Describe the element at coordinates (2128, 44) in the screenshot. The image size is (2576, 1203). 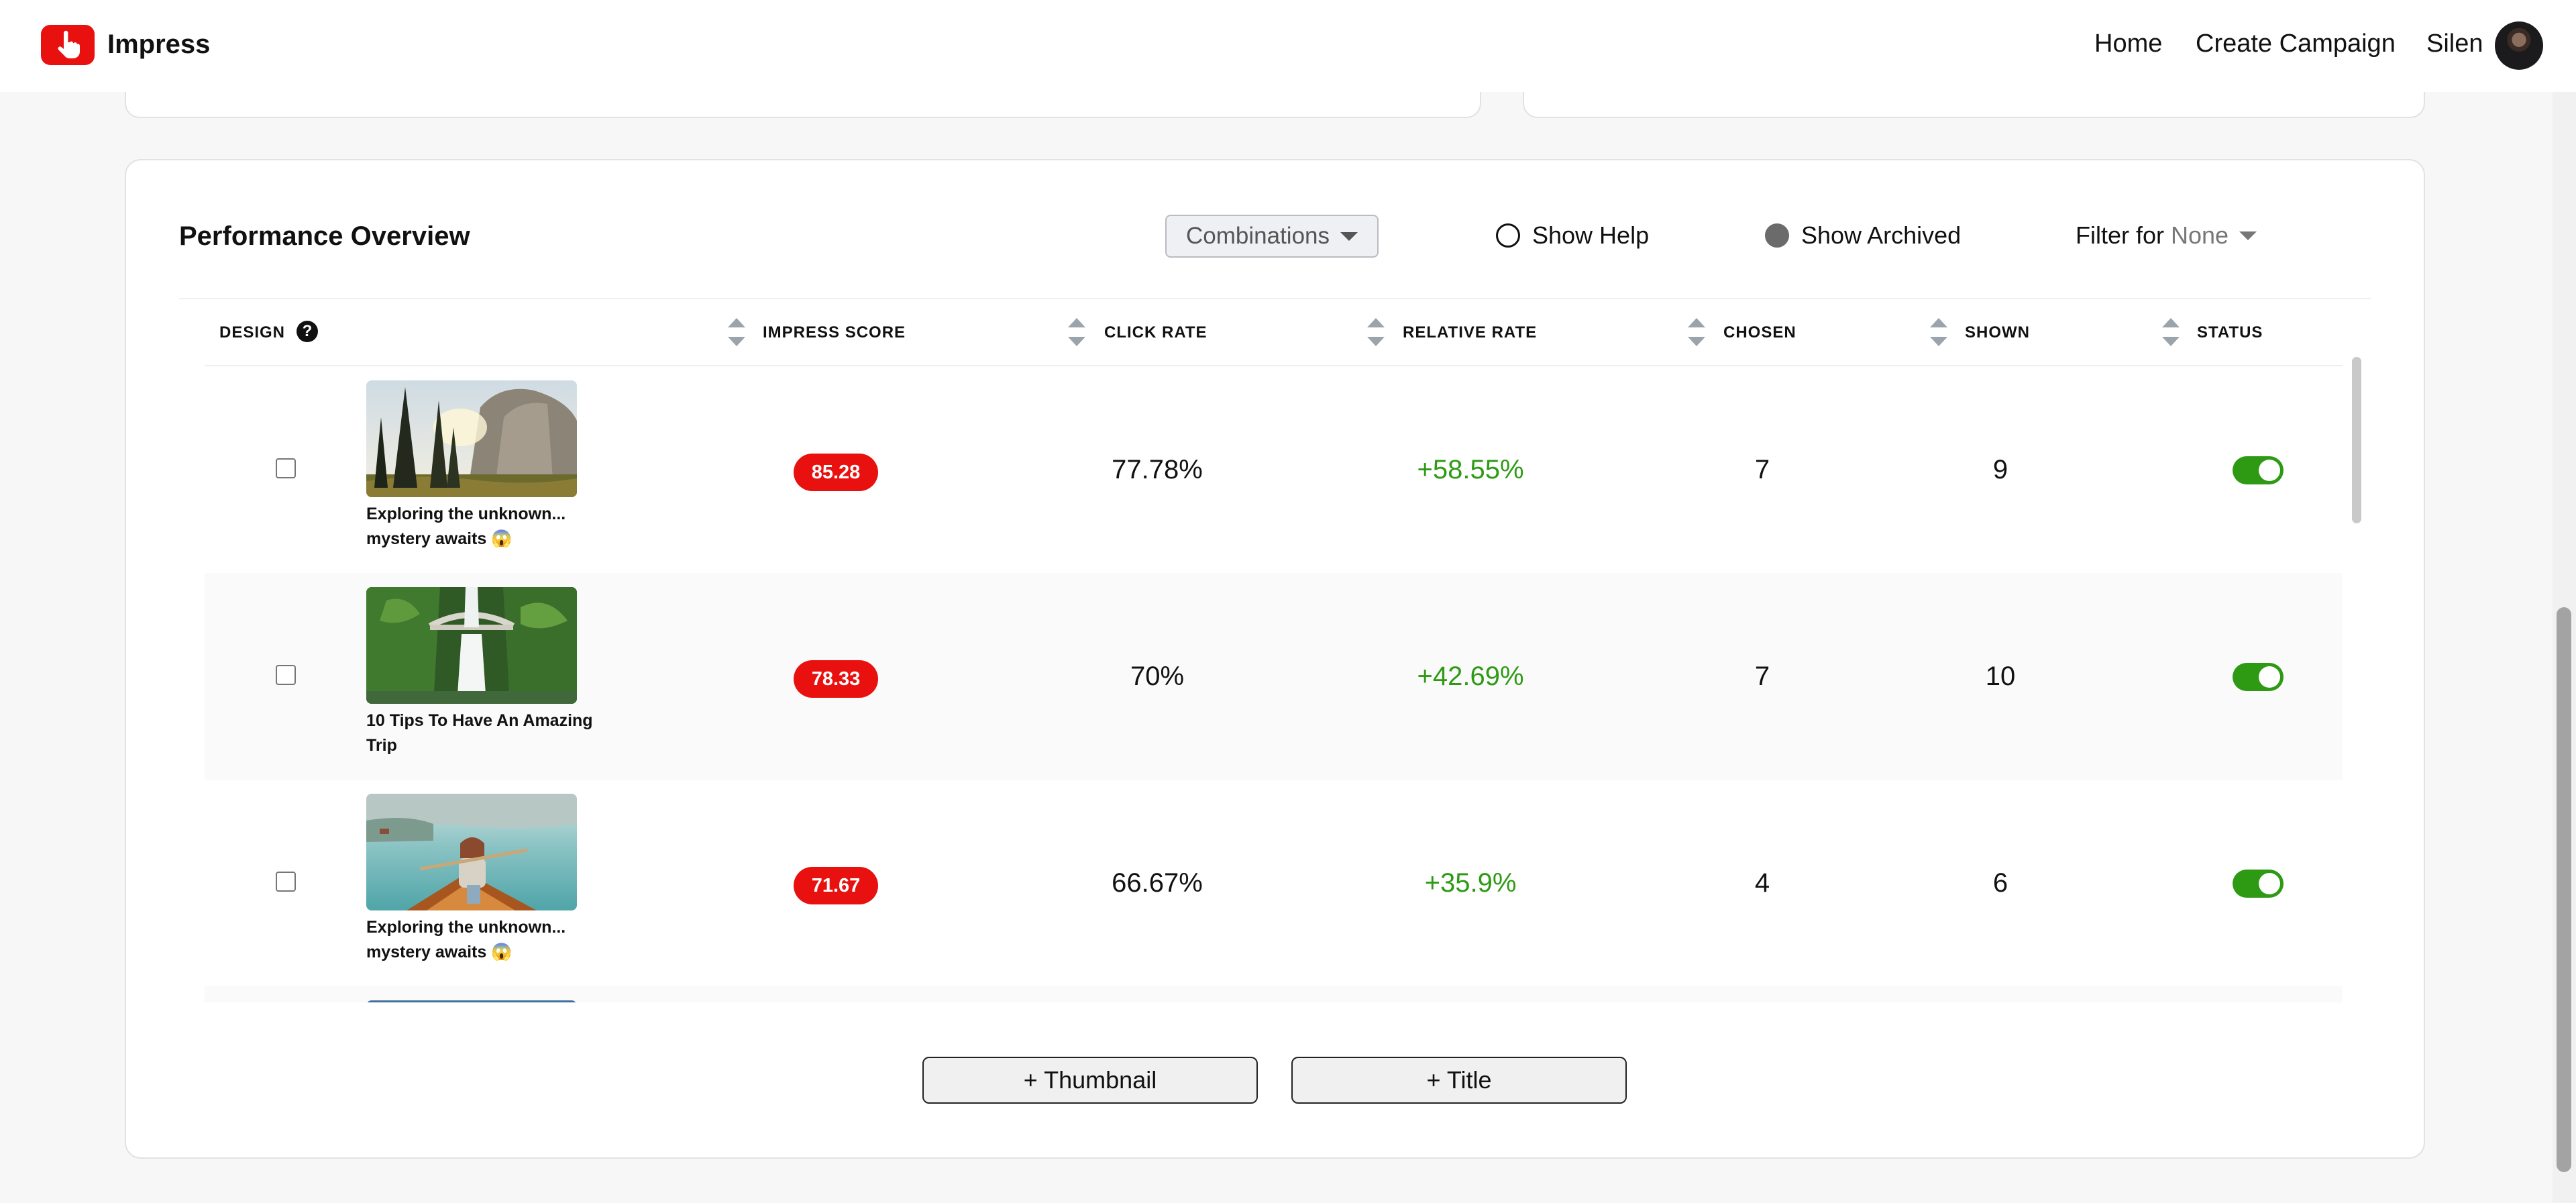
I see `nav-home-link: Home` at that location.